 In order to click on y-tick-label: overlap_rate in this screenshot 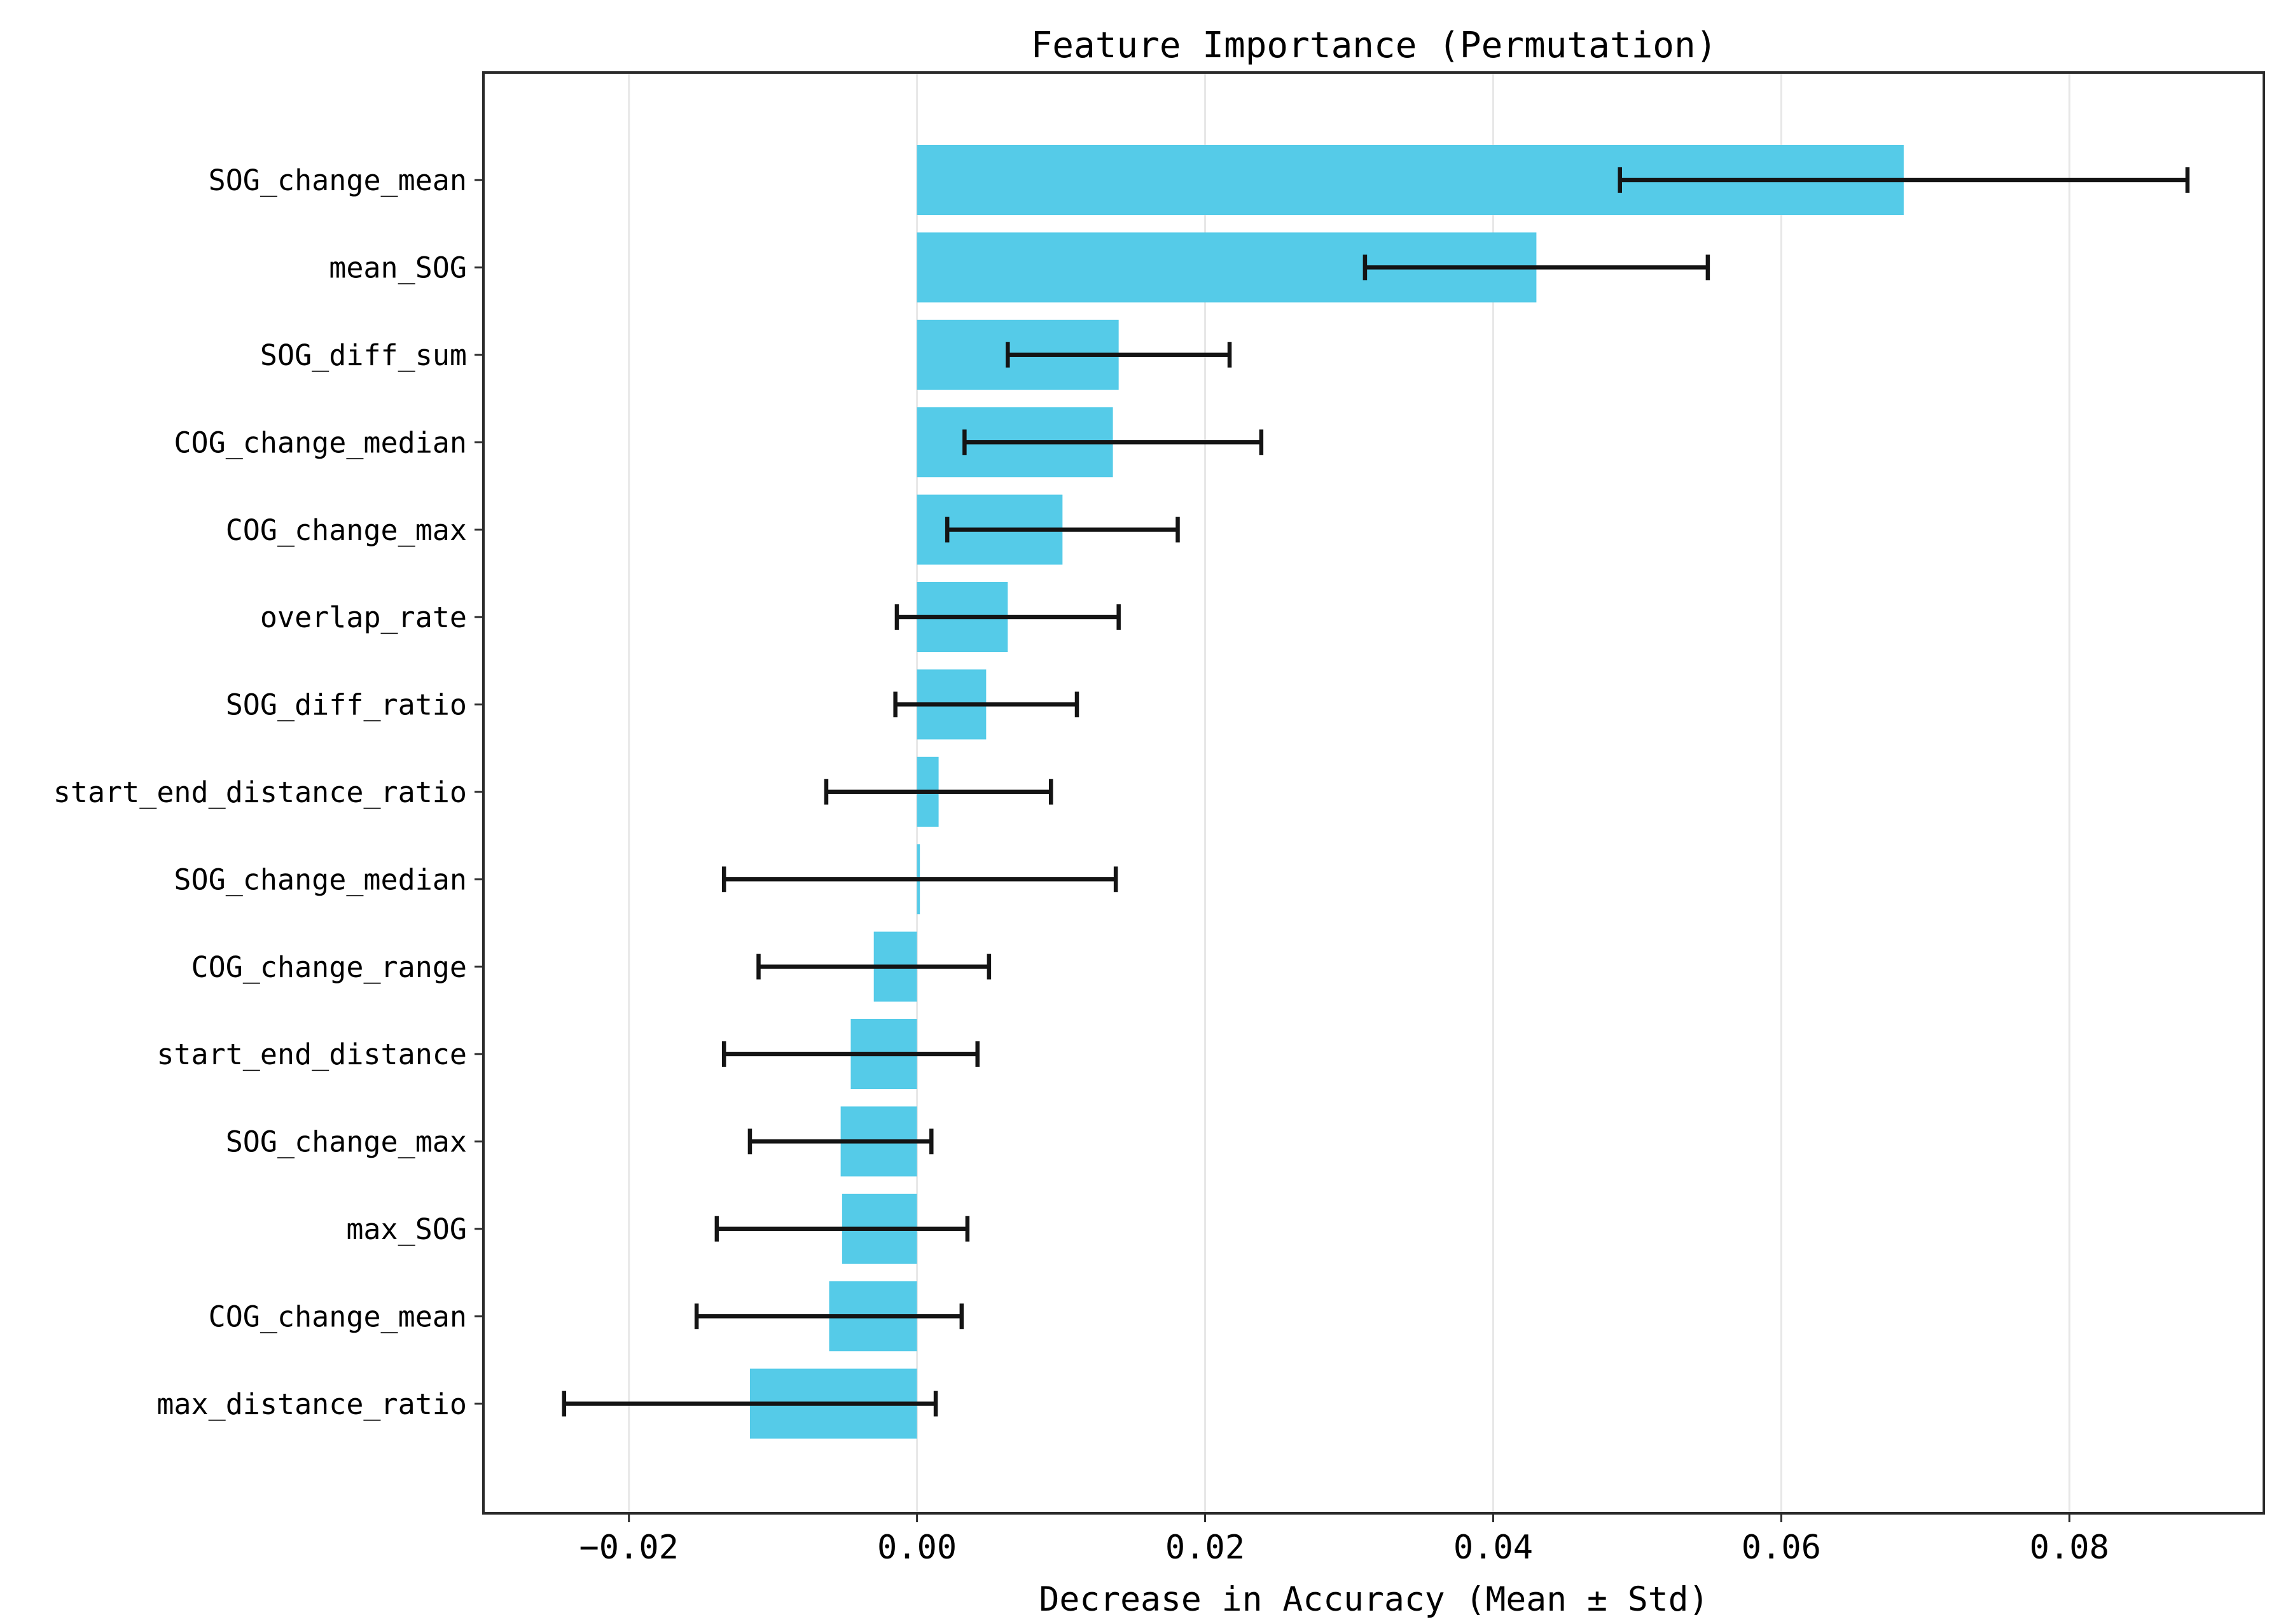, I will do `click(363, 617)`.